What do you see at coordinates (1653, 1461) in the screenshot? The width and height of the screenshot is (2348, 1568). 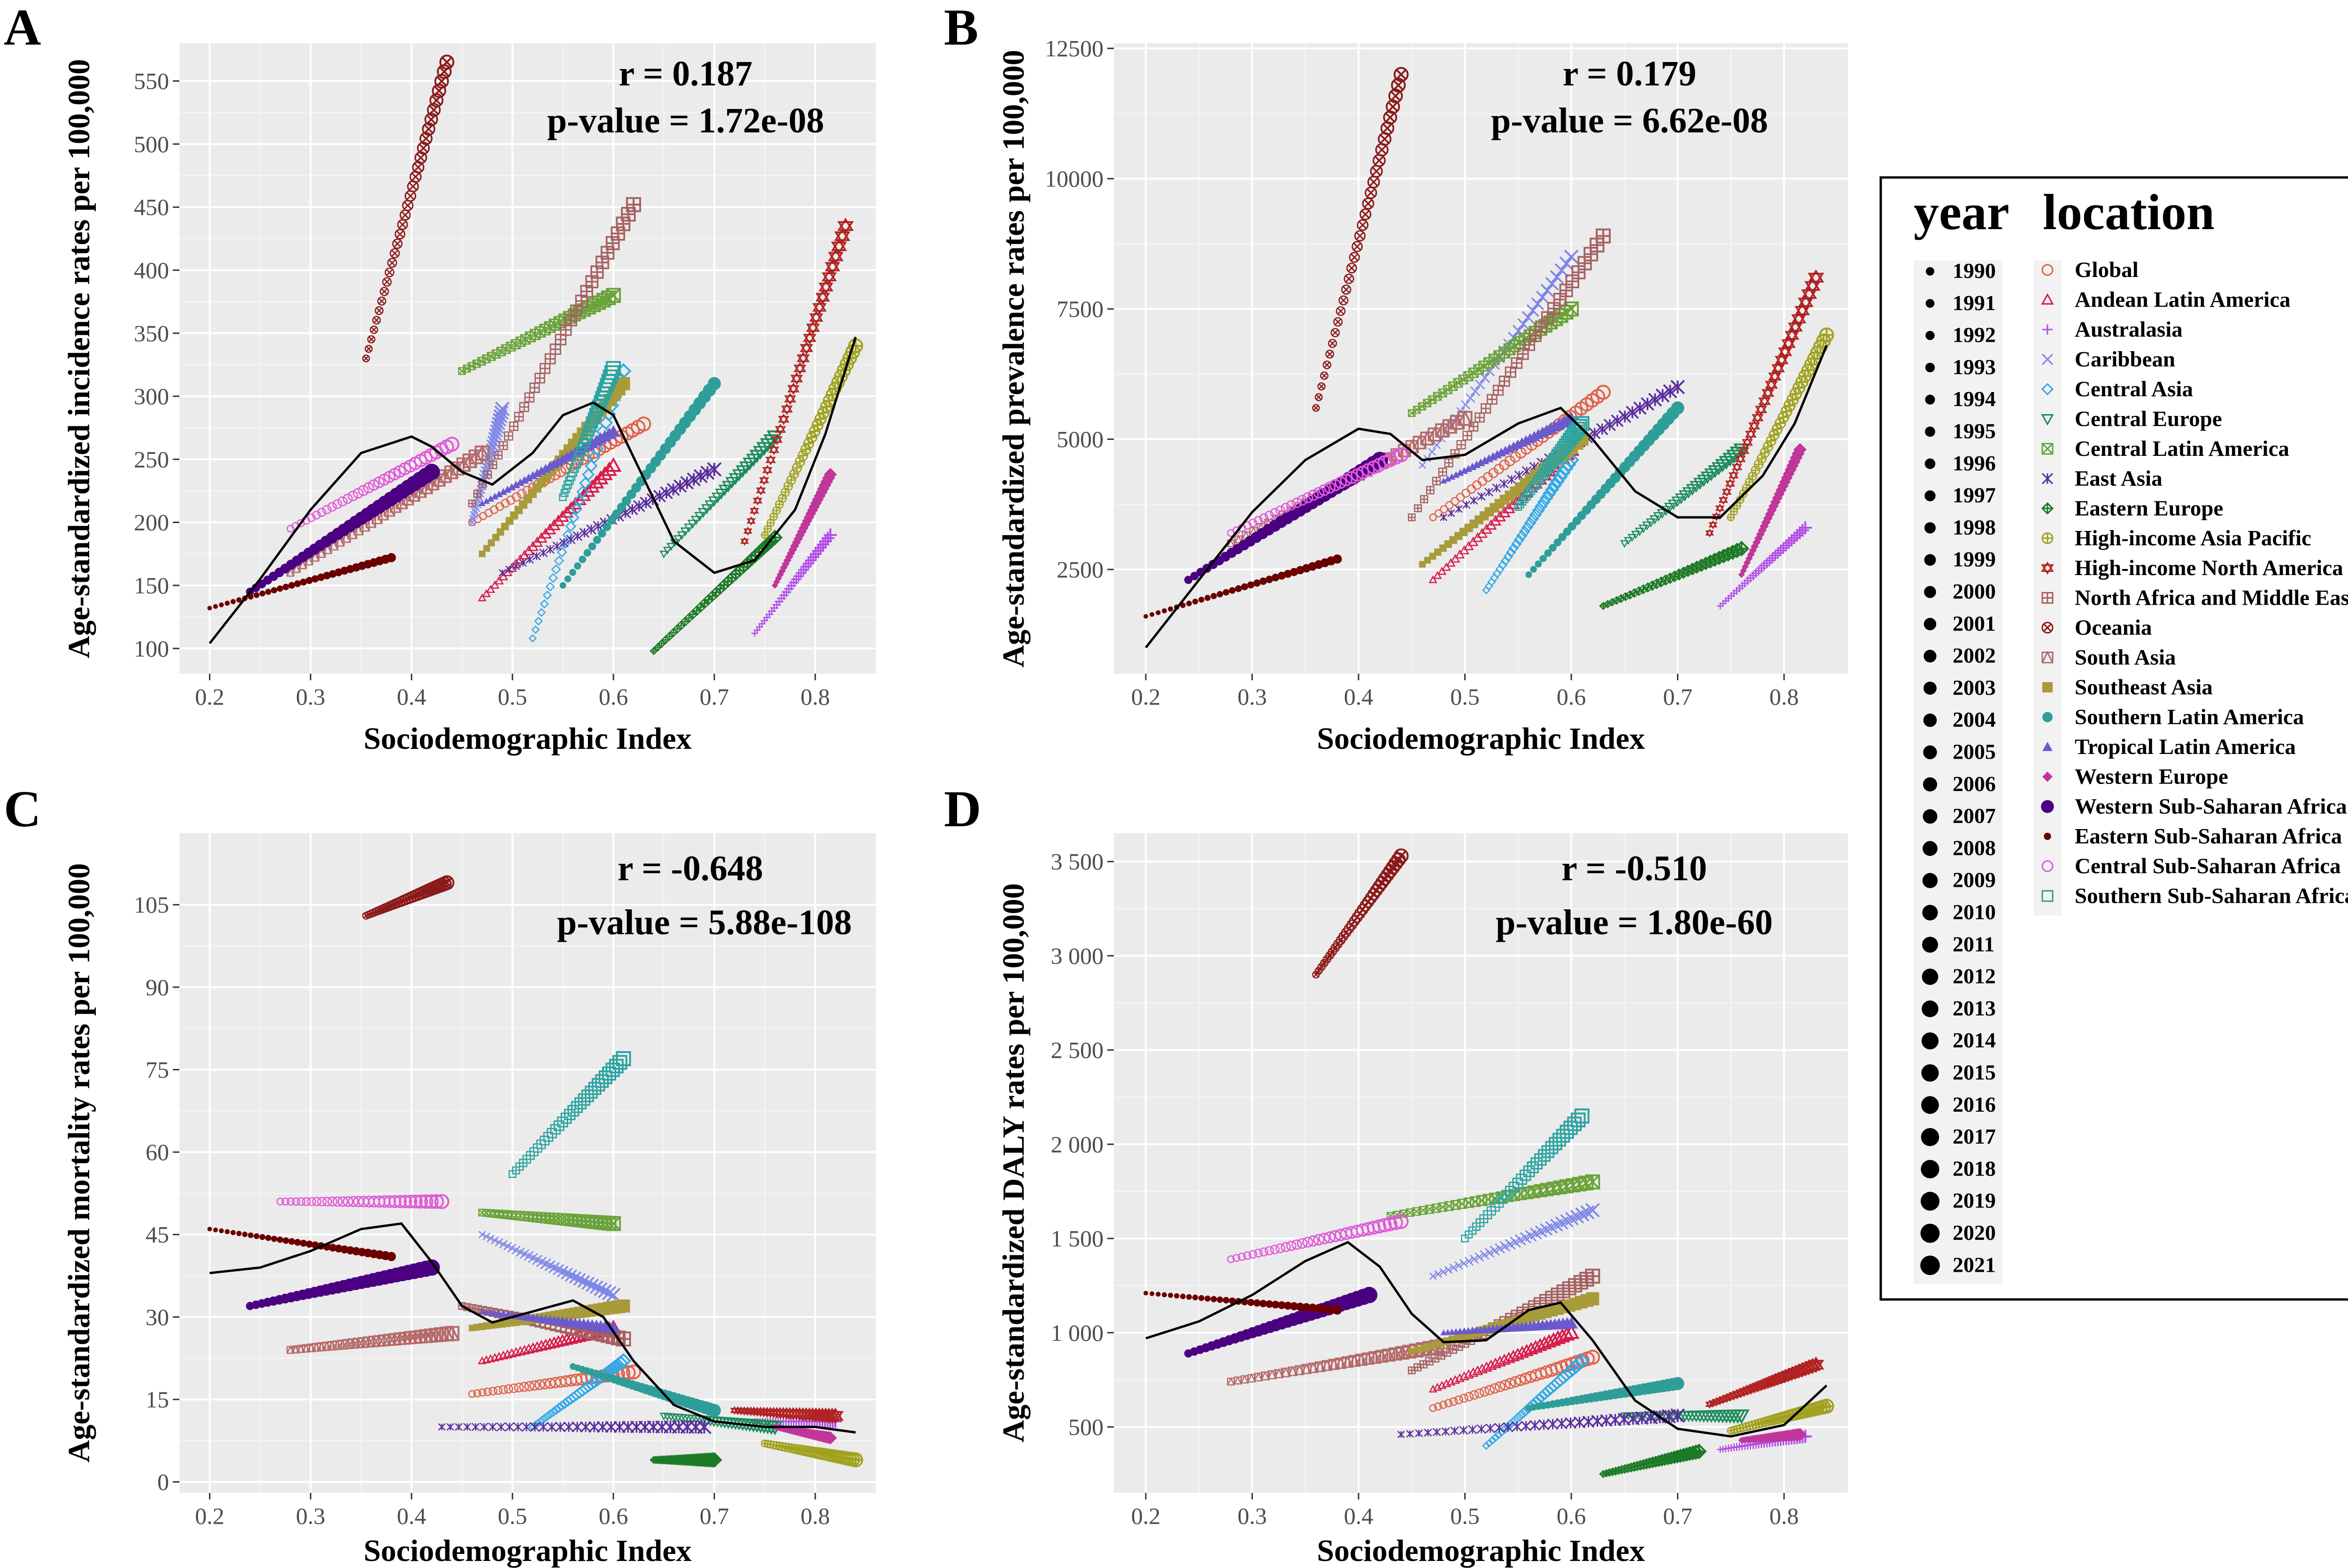 I see `series-eastern-europe` at bounding box center [1653, 1461].